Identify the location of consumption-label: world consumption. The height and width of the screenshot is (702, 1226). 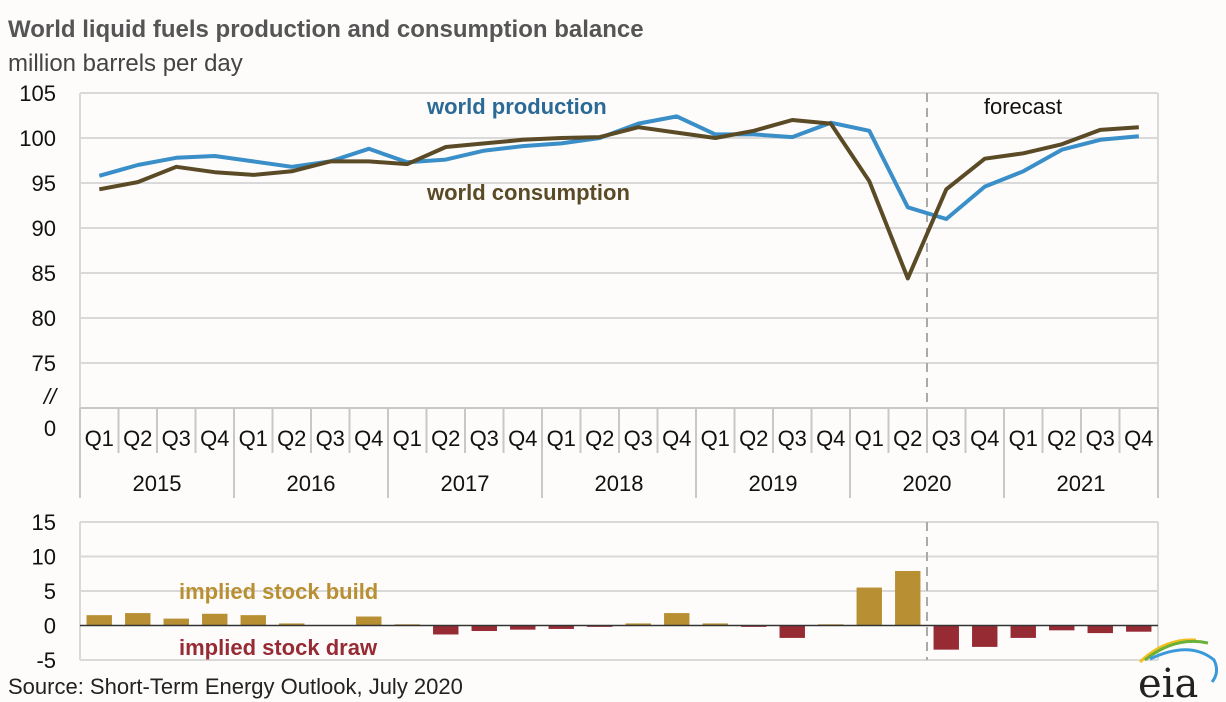
(528, 192).